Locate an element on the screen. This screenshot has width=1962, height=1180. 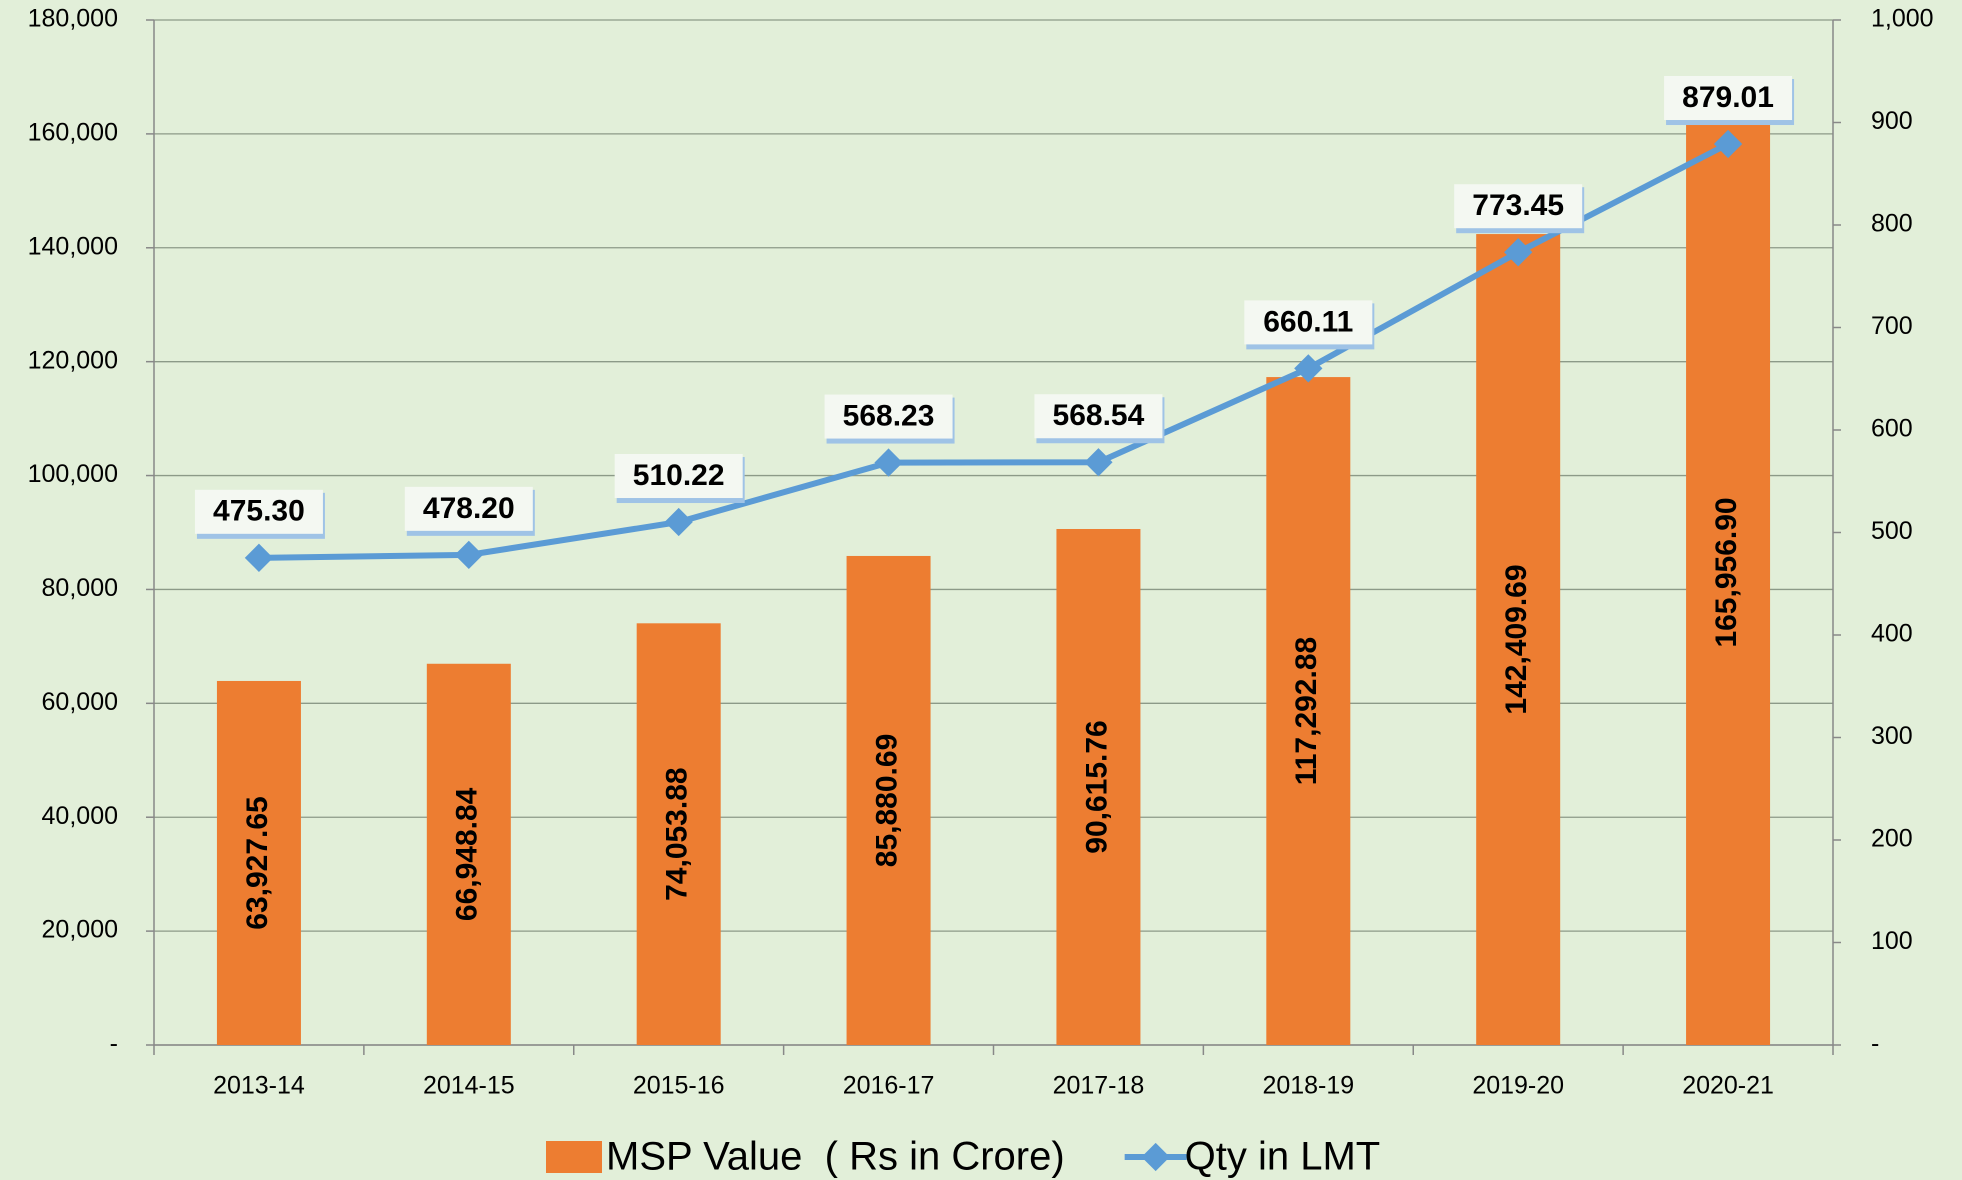
bar-value-label: 74,053.88 is located at coordinates (677, 833).